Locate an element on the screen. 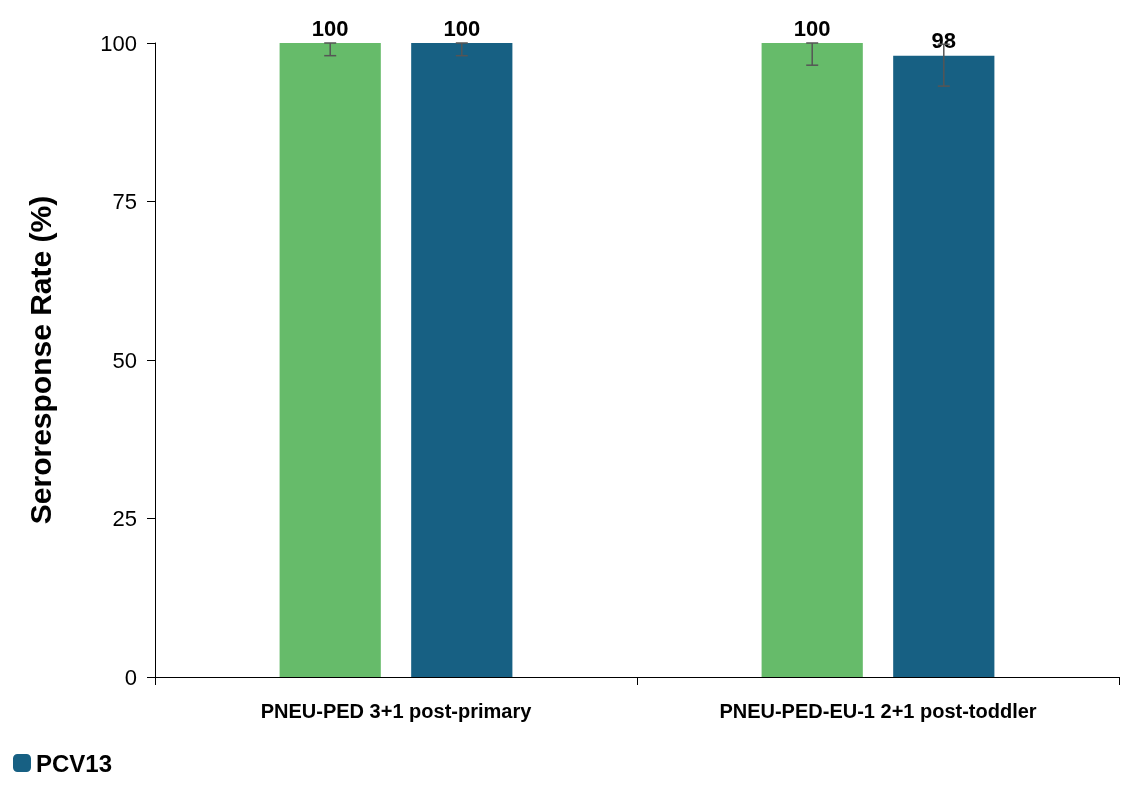 Image resolution: width=1130 pixels, height=796 pixels. y-axis-title: Seroresponse Rate (%) is located at coordinates (40, 360).